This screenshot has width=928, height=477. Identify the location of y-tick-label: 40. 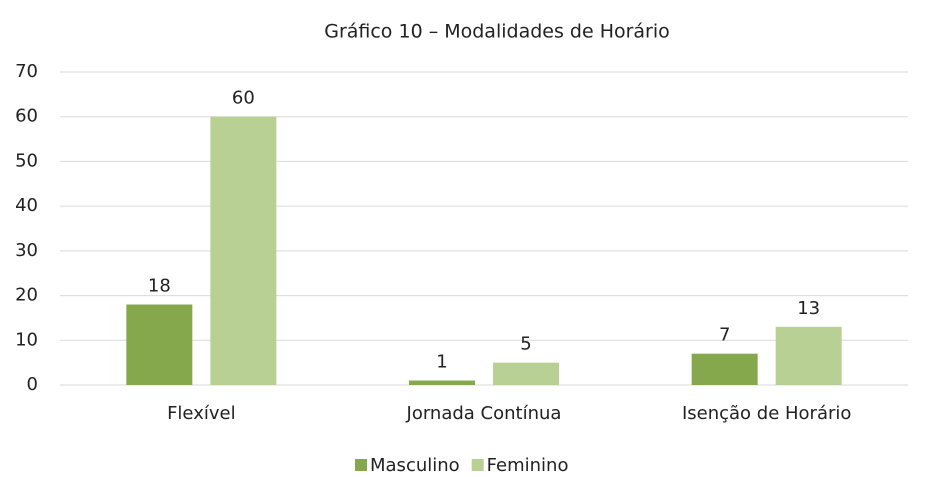
(26, 205).